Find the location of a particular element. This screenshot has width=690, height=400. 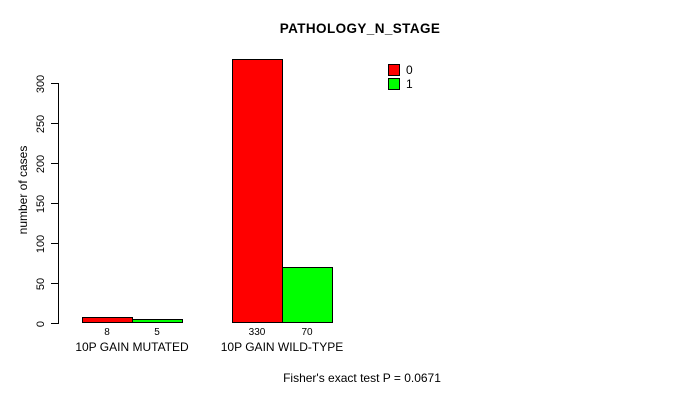

y-tick-label: 0 is located at coordinates (41, 323).